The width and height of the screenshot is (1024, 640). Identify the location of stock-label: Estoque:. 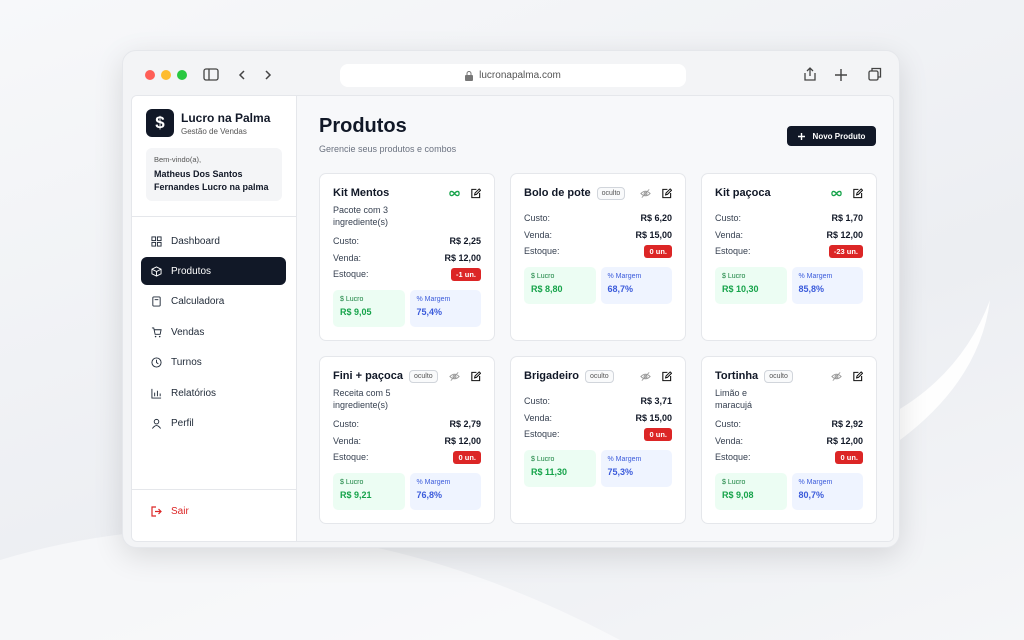
(351, 274).